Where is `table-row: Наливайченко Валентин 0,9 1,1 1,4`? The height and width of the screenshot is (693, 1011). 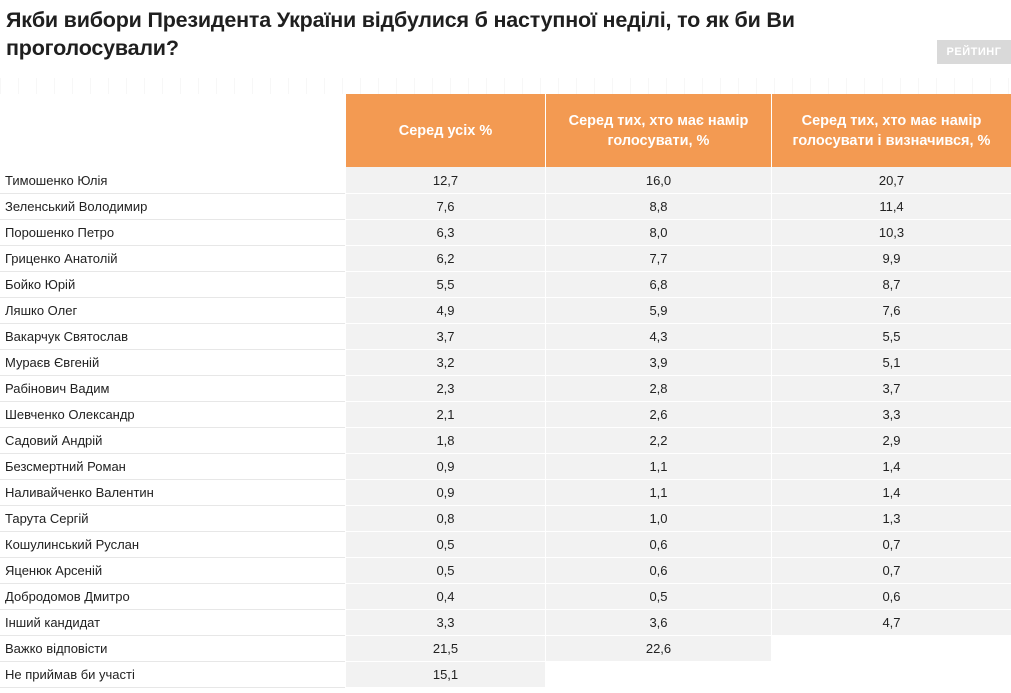 table-row: Наливайченко Валентин 0,9 1,1 1,4 is located at coordinates (505, 493).